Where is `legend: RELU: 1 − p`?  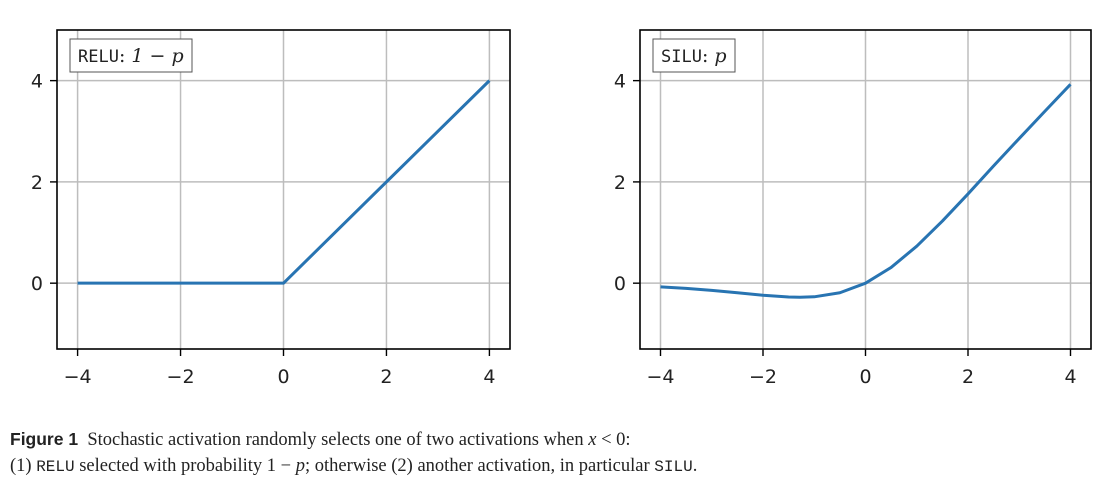 legend: RELU: 1 − p is located at coordinates (131, 55).